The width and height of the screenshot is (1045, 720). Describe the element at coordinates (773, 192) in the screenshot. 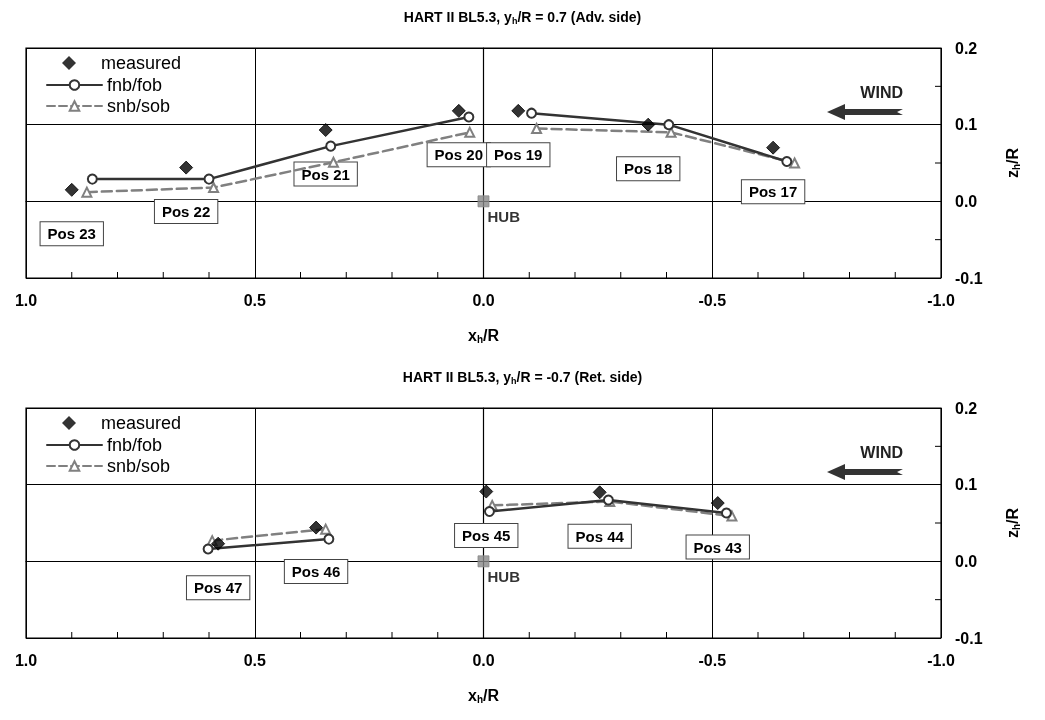

I see `annotation: Pos 17` at that location.